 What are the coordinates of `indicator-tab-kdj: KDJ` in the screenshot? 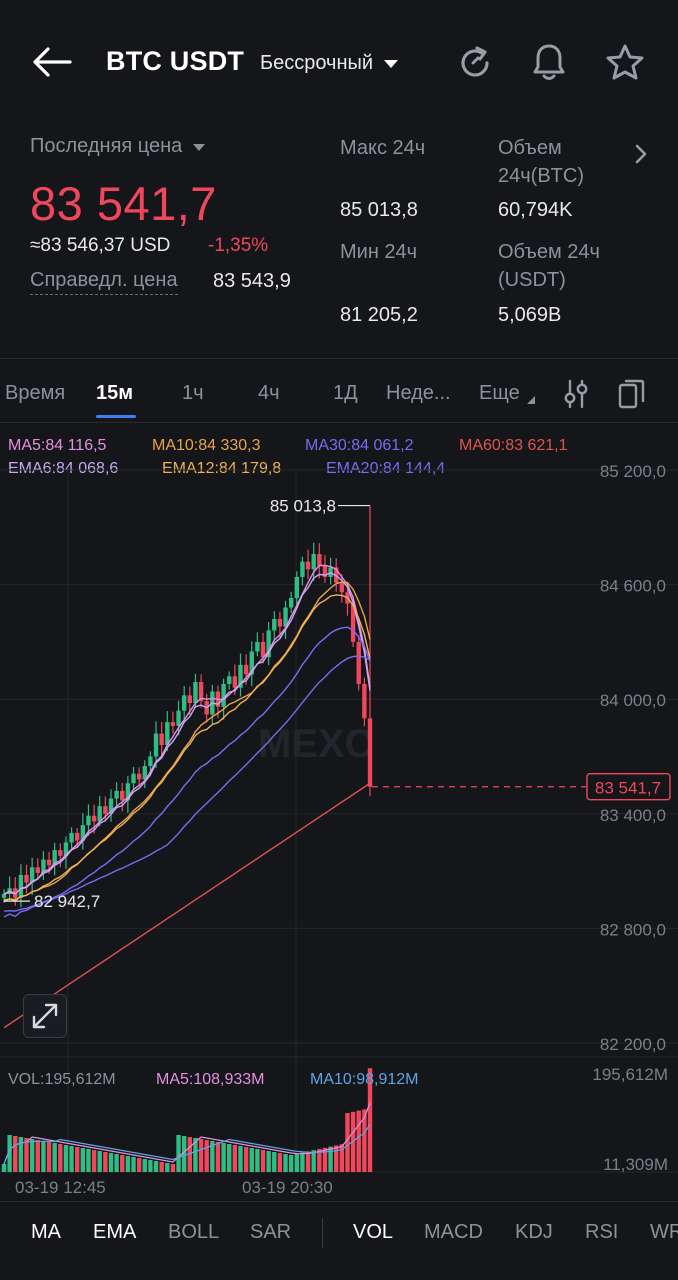 It's located at (534, 1232).